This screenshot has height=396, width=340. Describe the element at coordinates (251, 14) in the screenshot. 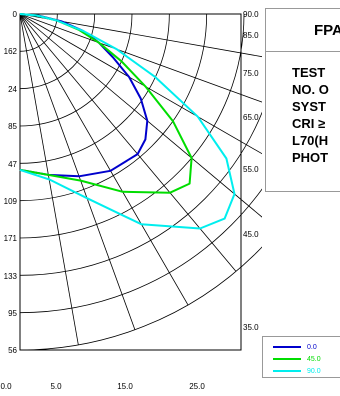

I see `angle-tick-label: 90.0` at that location.